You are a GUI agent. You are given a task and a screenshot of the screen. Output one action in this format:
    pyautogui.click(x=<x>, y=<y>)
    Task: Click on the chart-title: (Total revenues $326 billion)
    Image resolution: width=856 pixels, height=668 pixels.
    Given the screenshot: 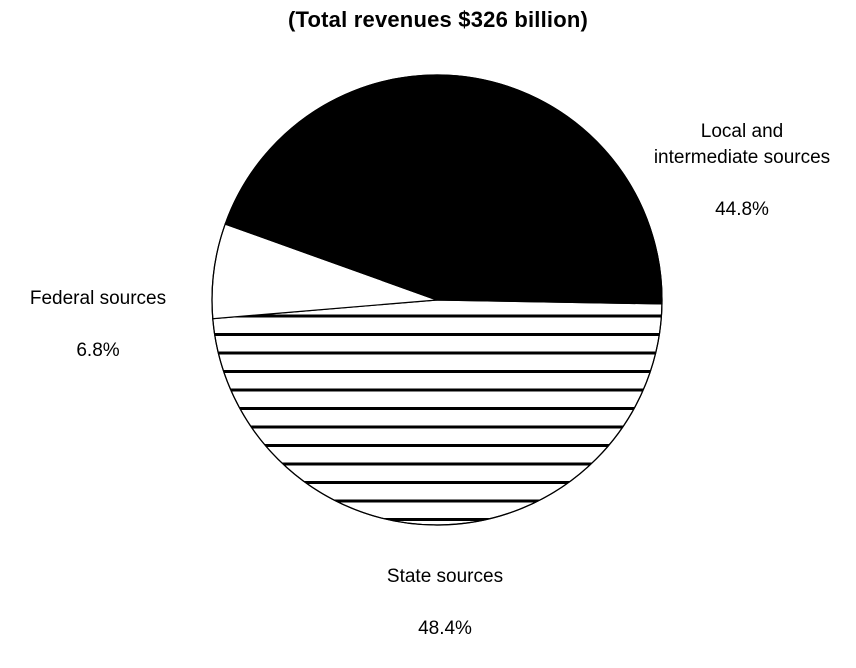 What is the action you would take?
    pyautogui.click(x=438, y=19)
    